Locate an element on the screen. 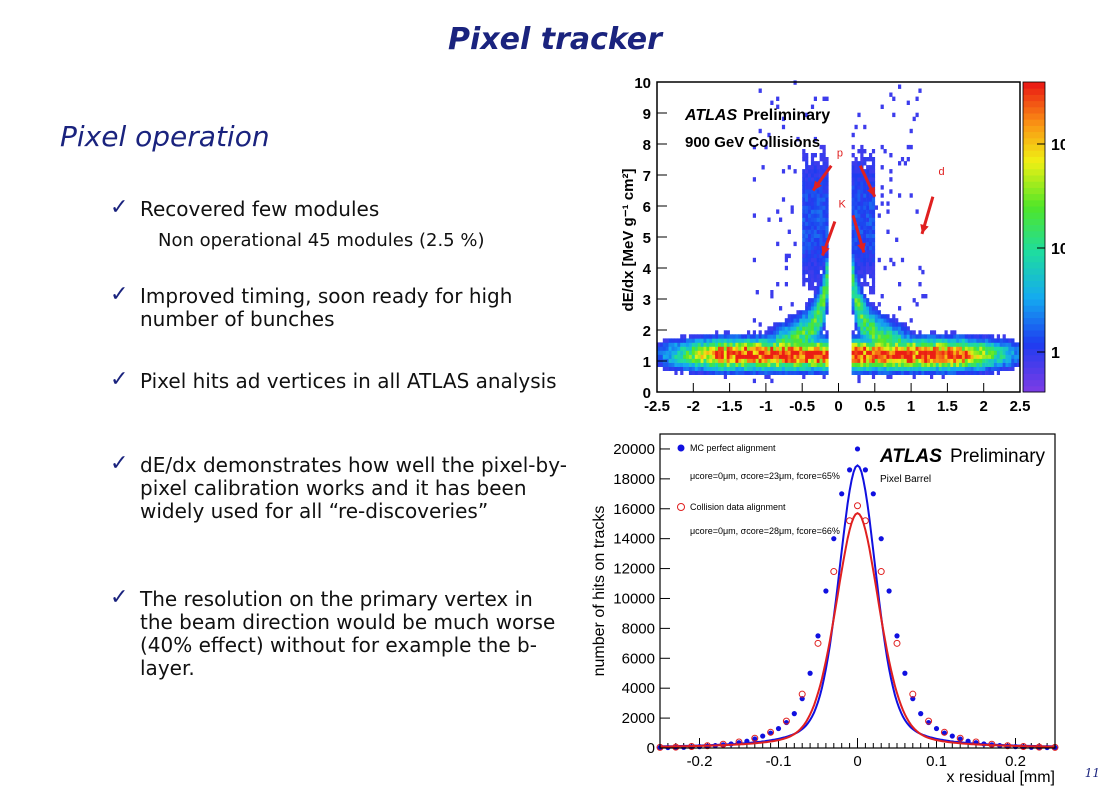  legend-stats-data: μcore=0μm, σcore=28μm, fcore=66% is located at coordinates (765, 531).